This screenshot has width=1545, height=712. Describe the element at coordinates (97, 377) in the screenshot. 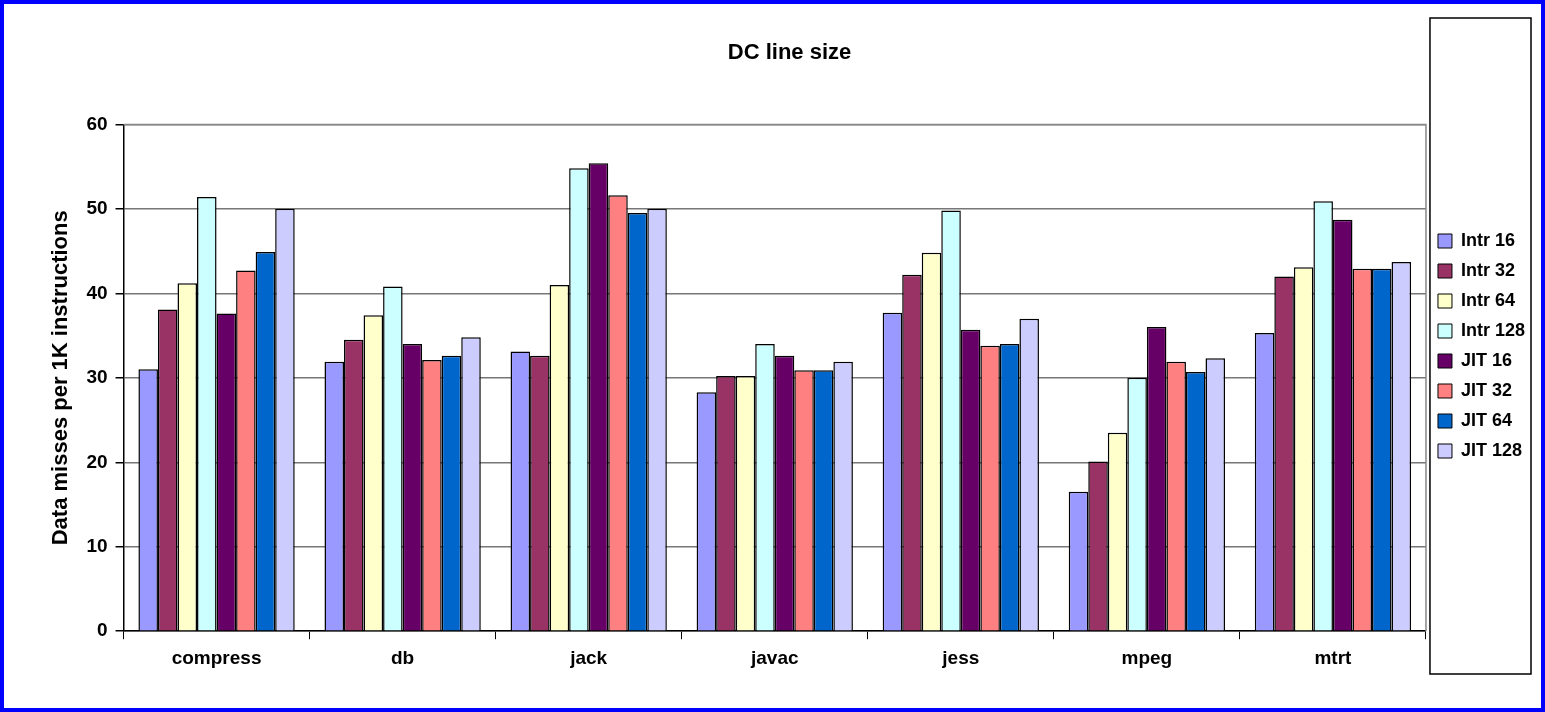

I see `y-tick-label: 30` at that location.